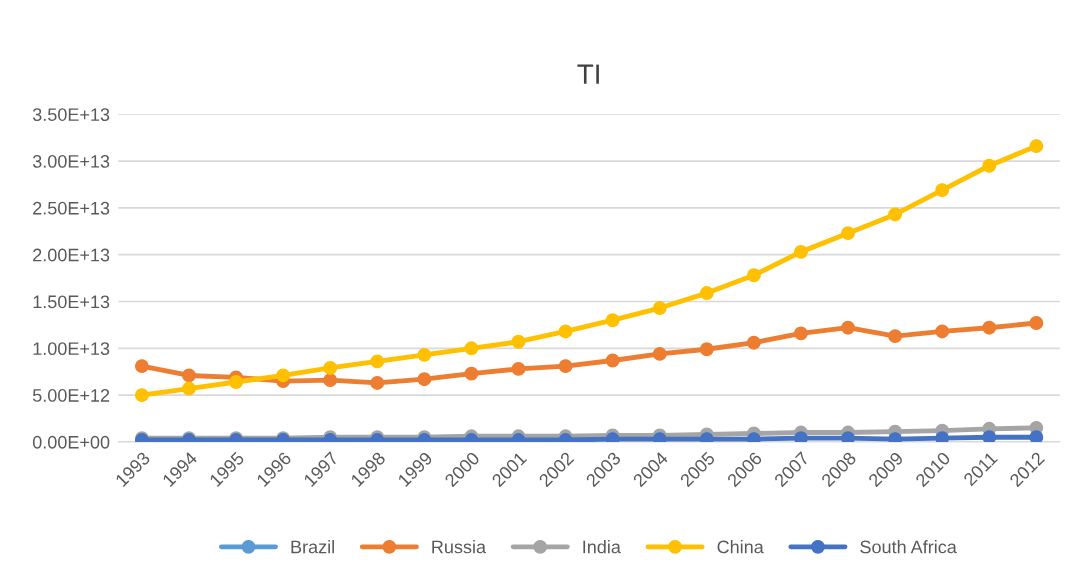 The image size is (1076, 583). What do you see at coordinates (71, 161) in the screenshot?
I see `y-tick-label: 3.00E+13` at bounding box center [71, 161].